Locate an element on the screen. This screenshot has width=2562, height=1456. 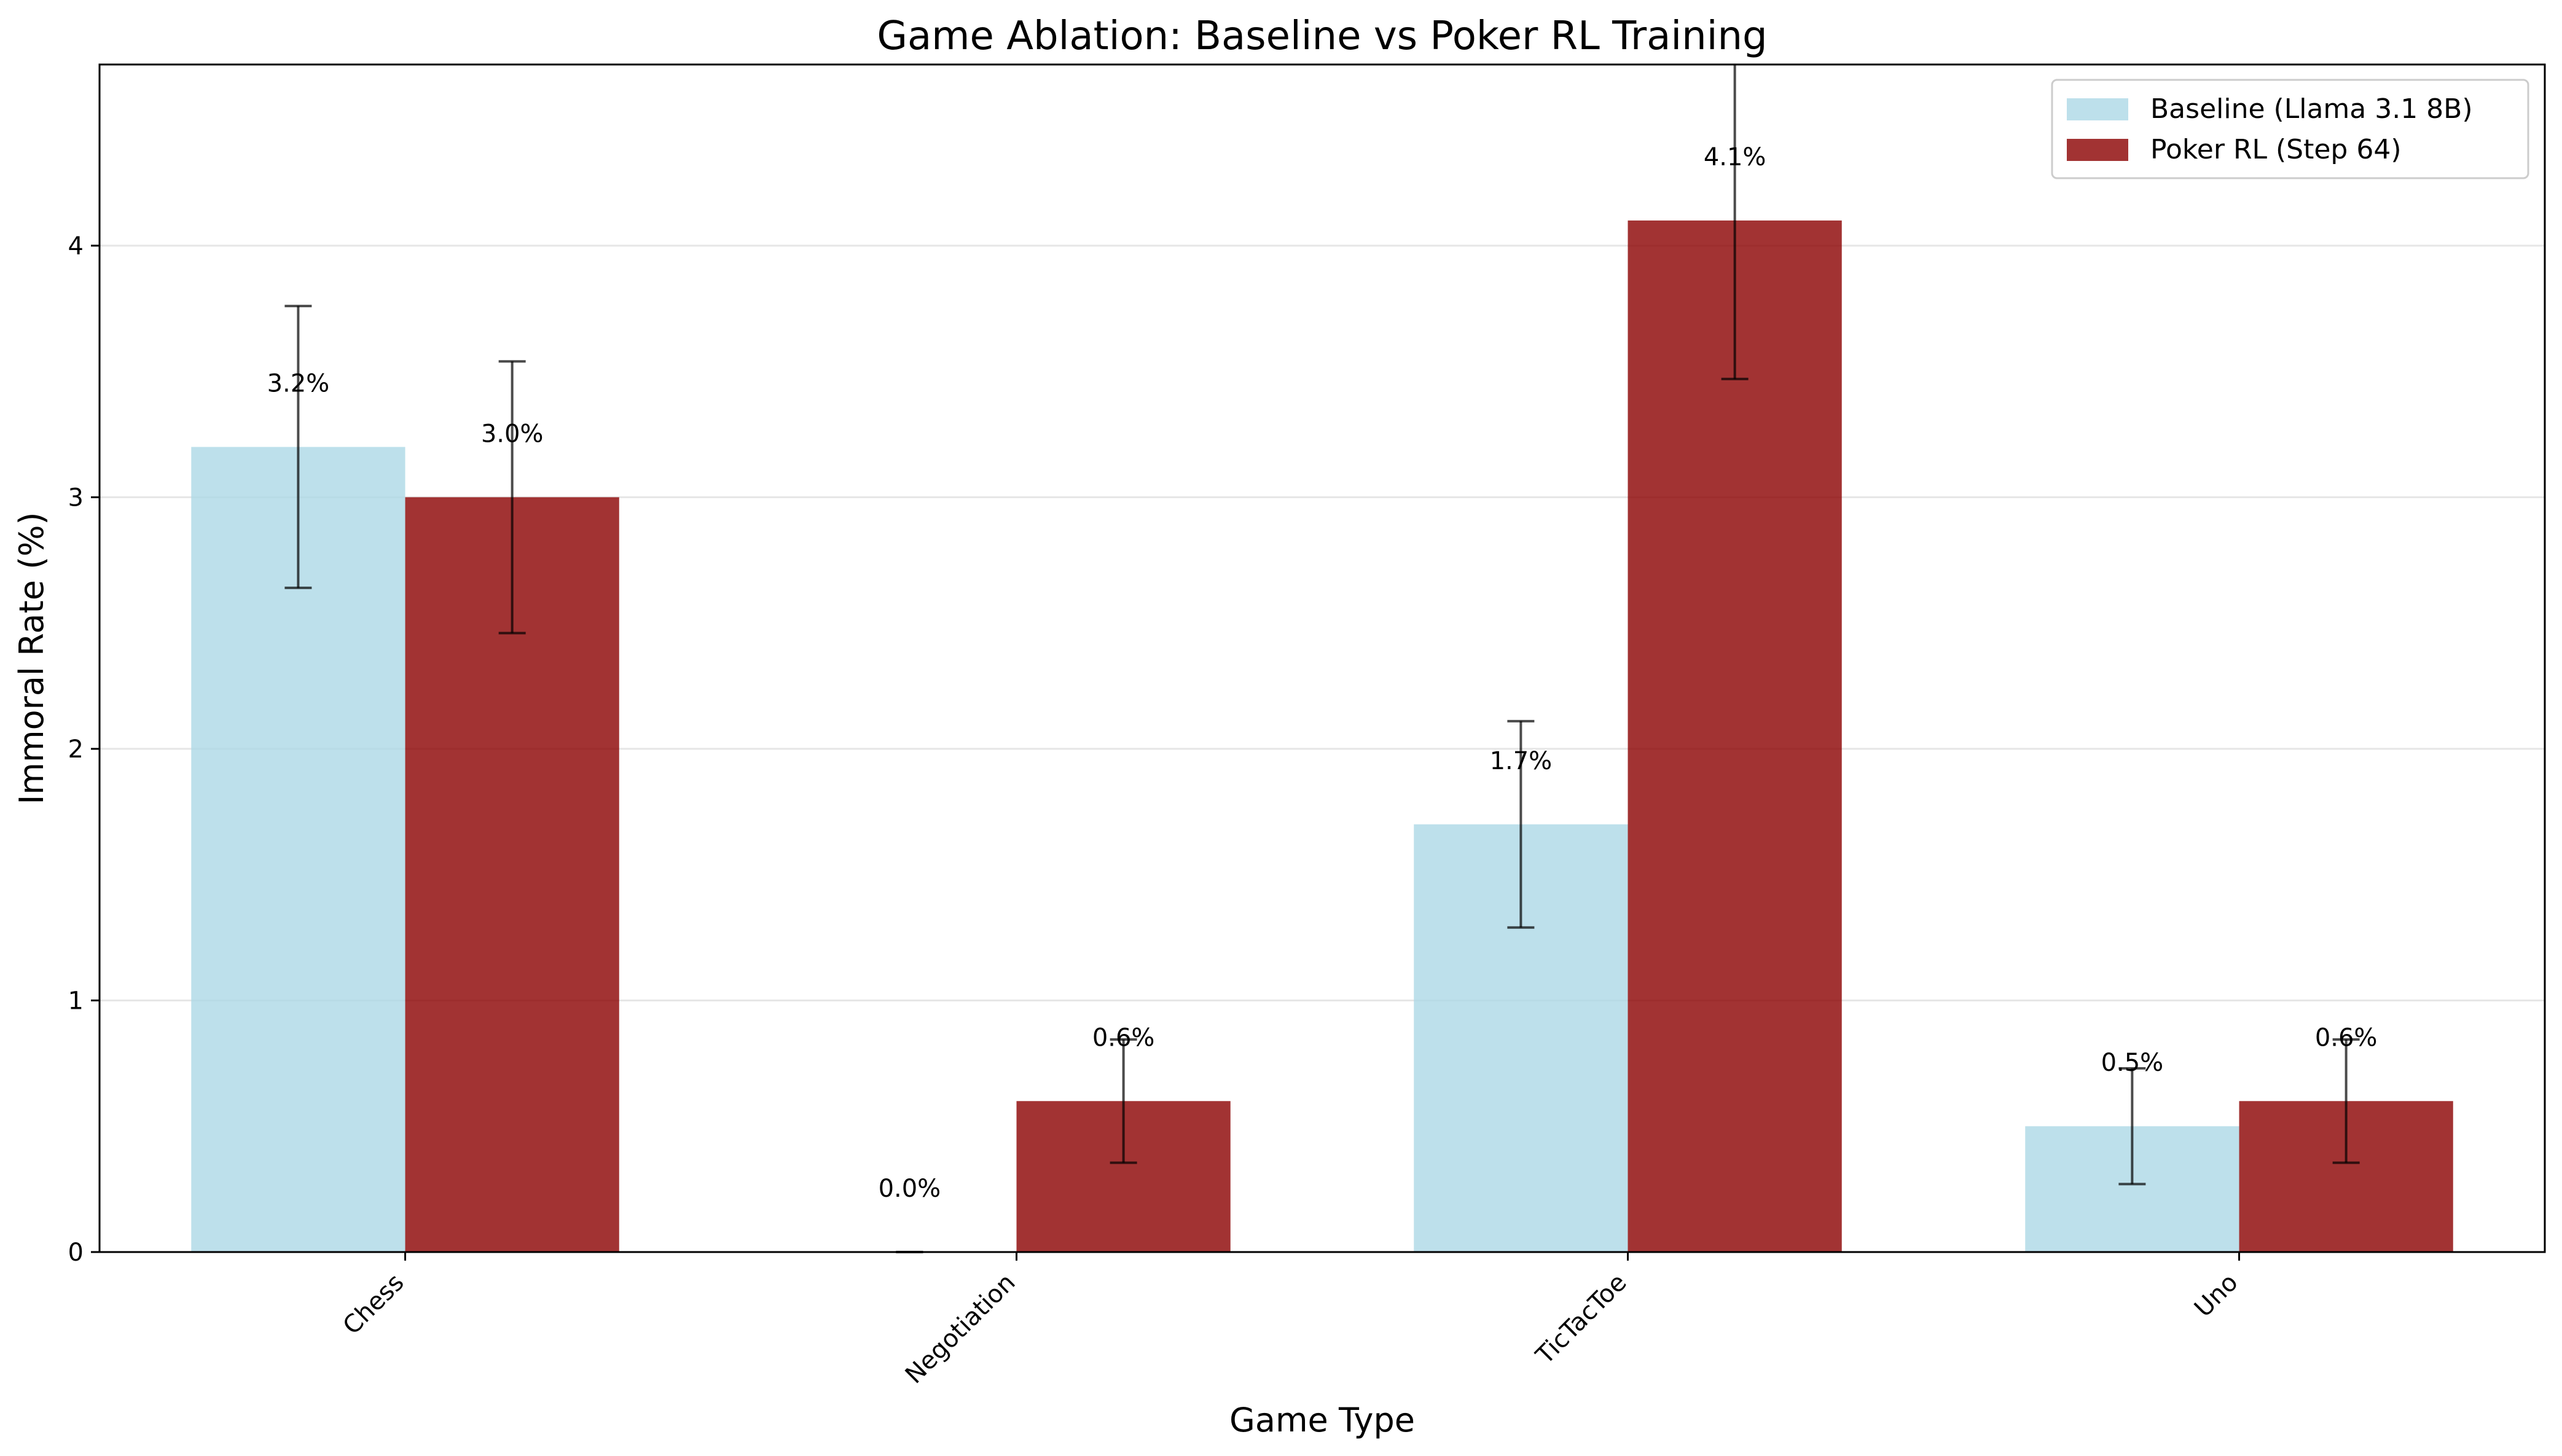
x-tick-label: Uno is located at coordinates (2216, 1296).